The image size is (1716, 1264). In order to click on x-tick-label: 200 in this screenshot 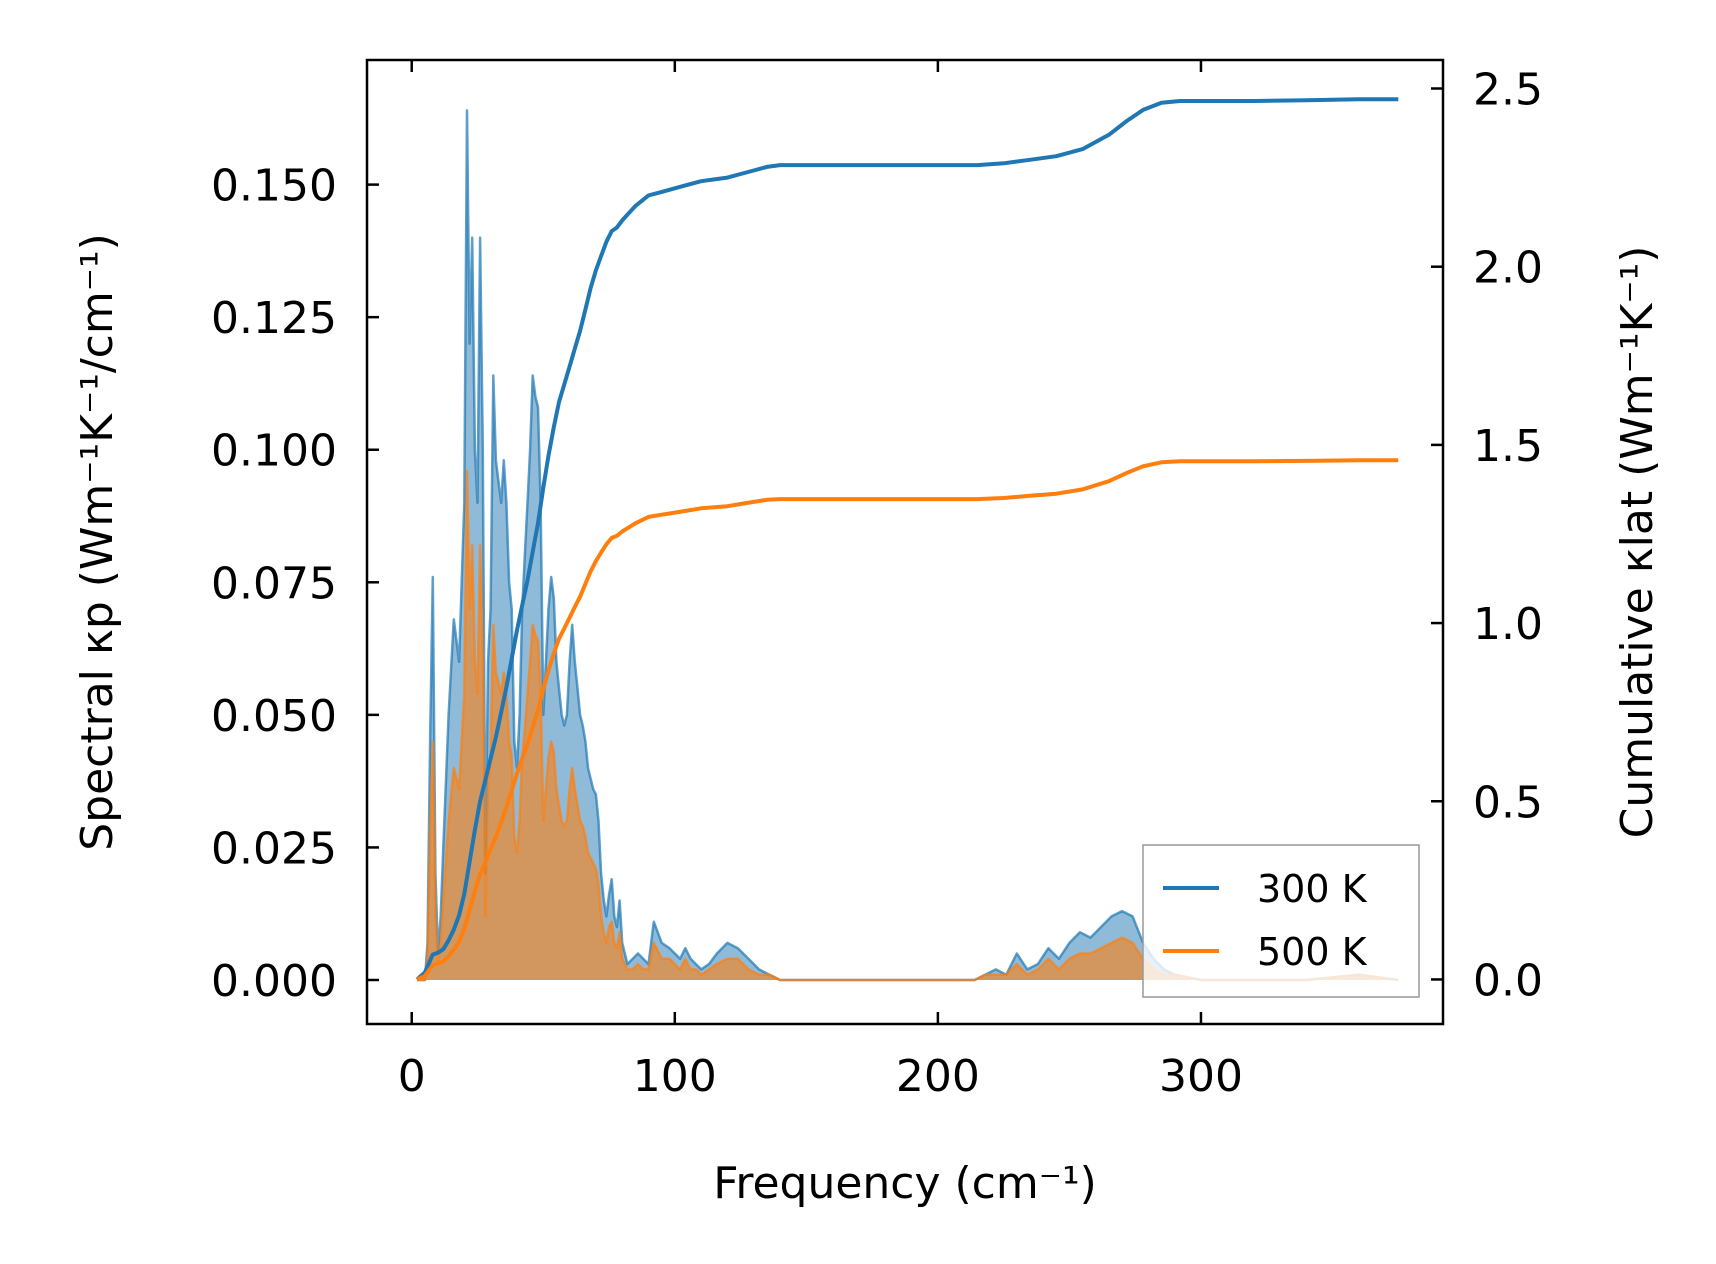, I will do `click(938, 1076)`.